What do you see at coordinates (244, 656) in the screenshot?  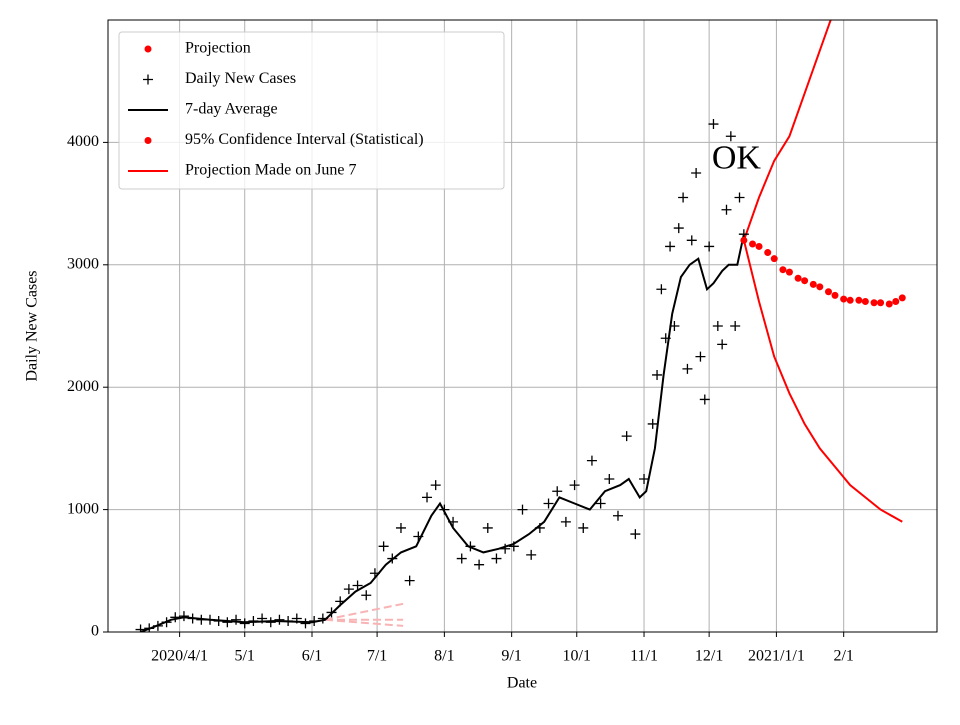 I see `x-tick-label: 5/1` at bounding box center [244, 656].